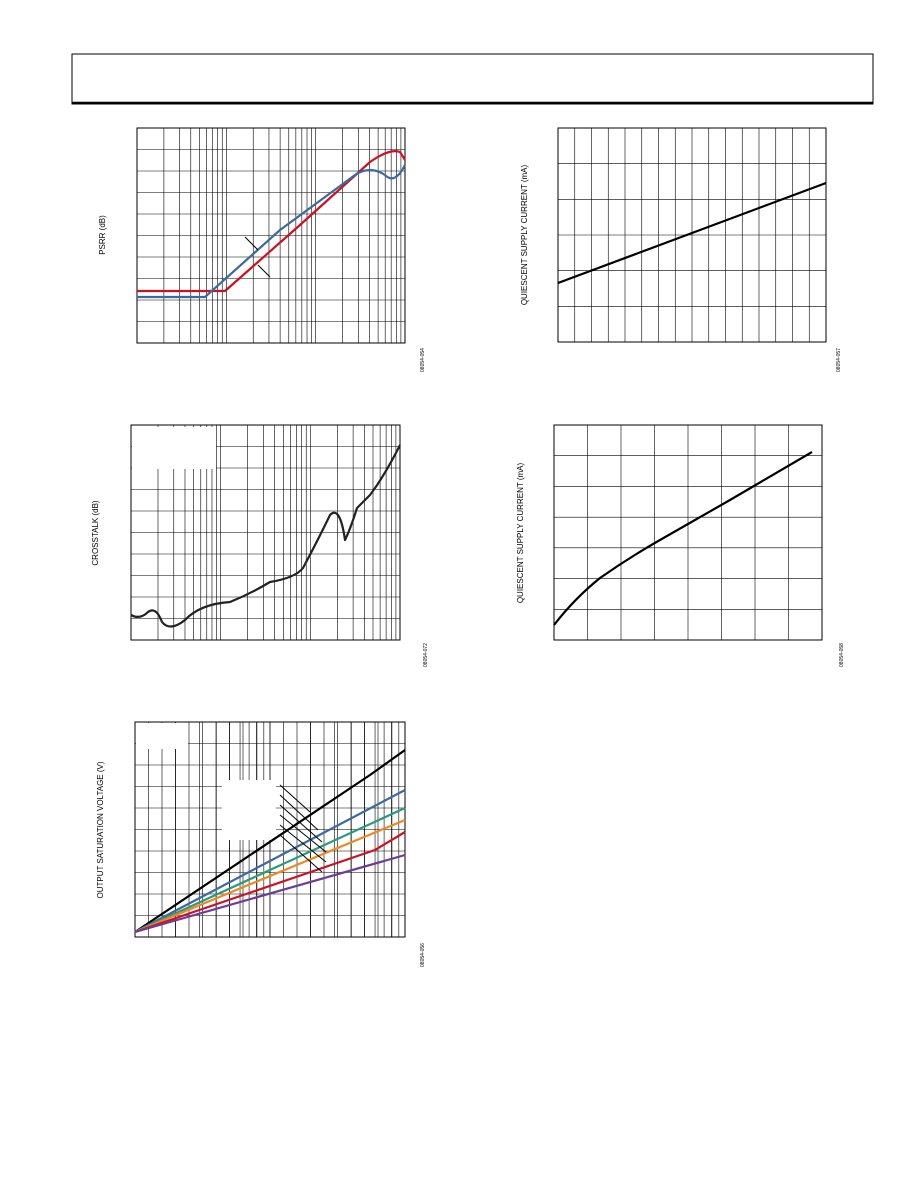 This screenshot has width=918, height=1188. What do you see at coordinates (423, 360) in the screenshot?
I see `figure-code: 08054-054` at bounding box center [423, 360].